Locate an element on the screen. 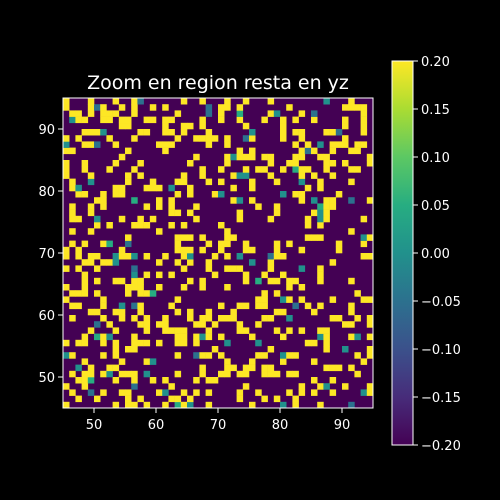 The height and width of the screenshot is (500, 500). colorbar-tick-label: 0.20 is located at coordinates (435, 62).